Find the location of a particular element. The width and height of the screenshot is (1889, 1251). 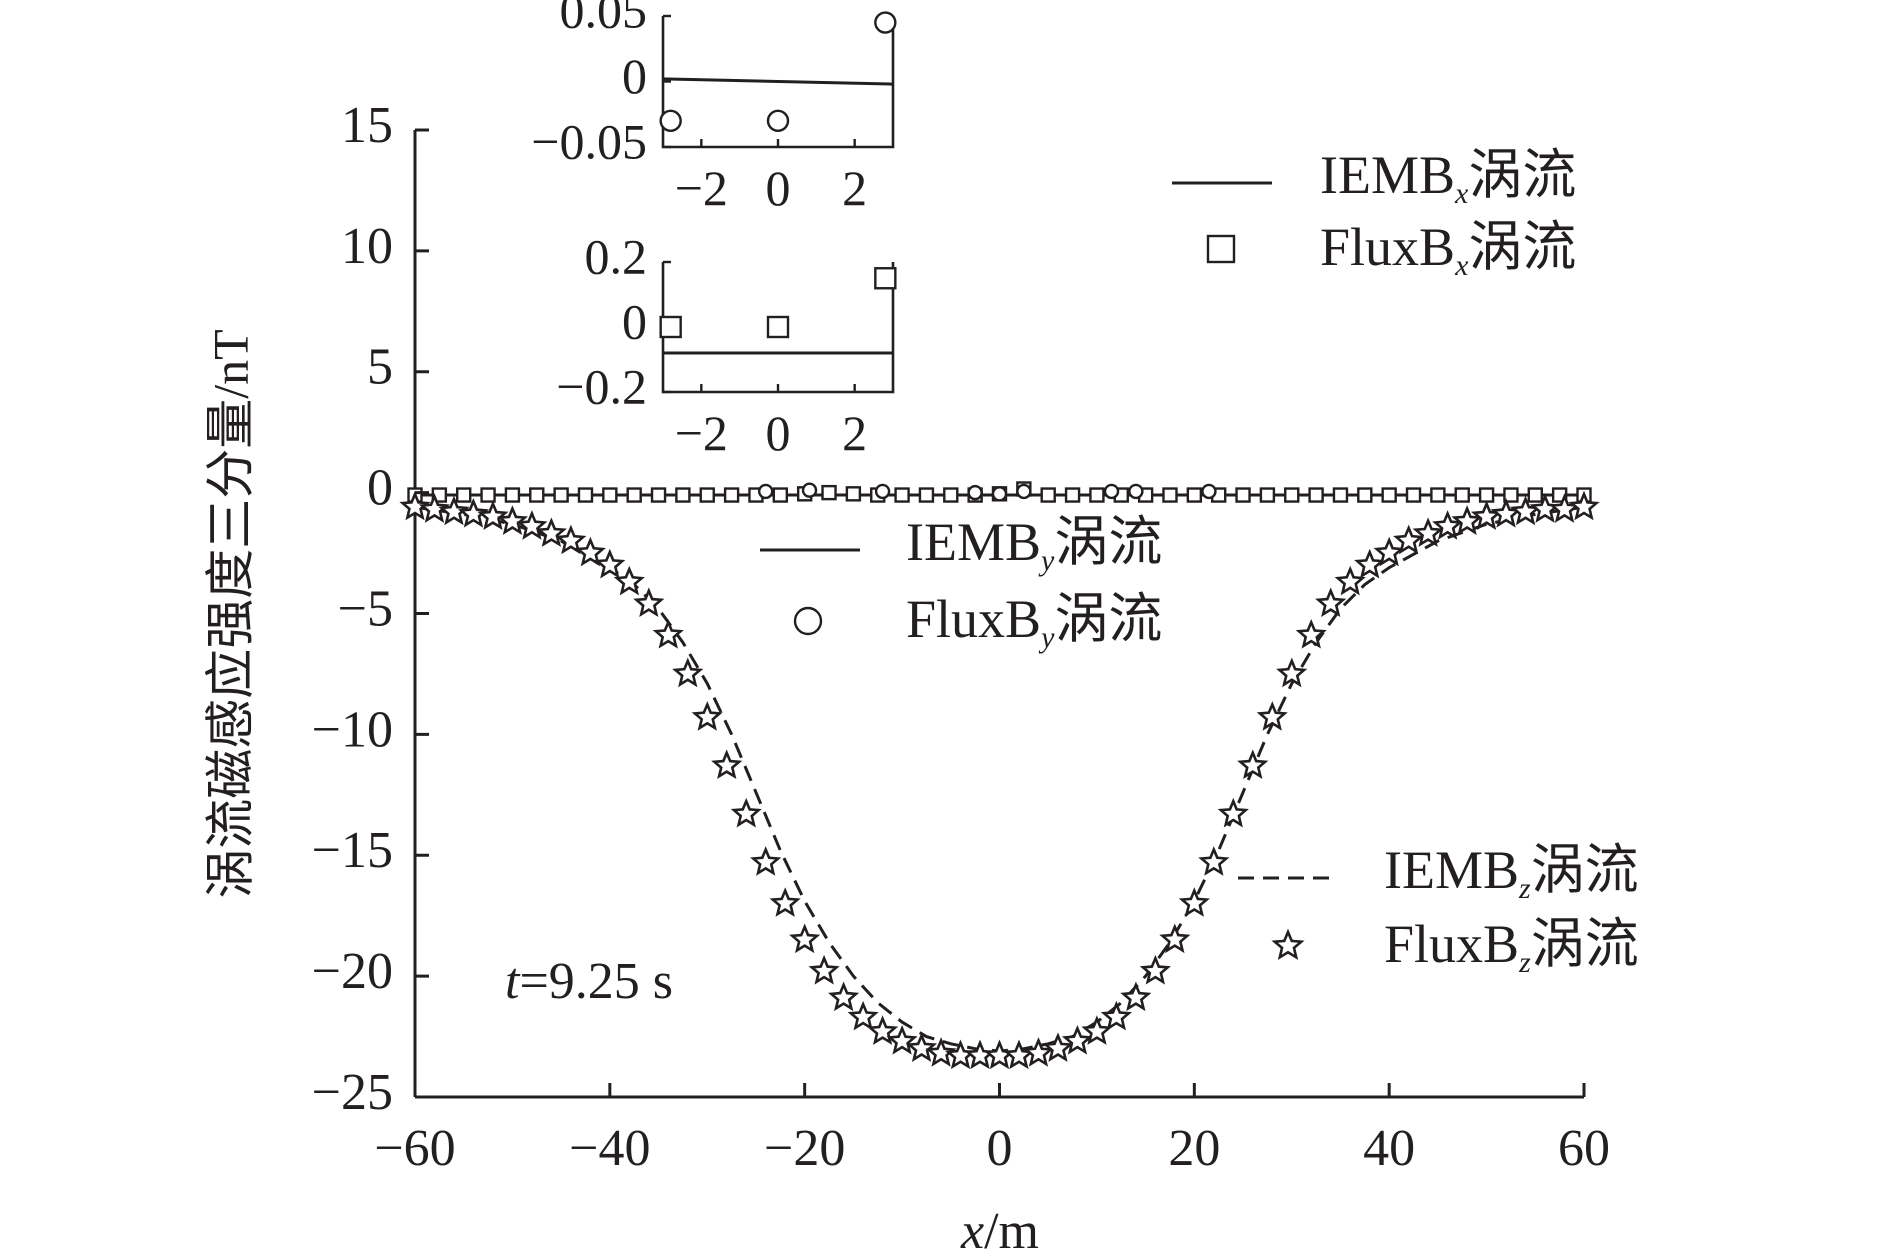

inset-plot-1: −2 0 20.050−0.05 is located at coordinates (714, 108).